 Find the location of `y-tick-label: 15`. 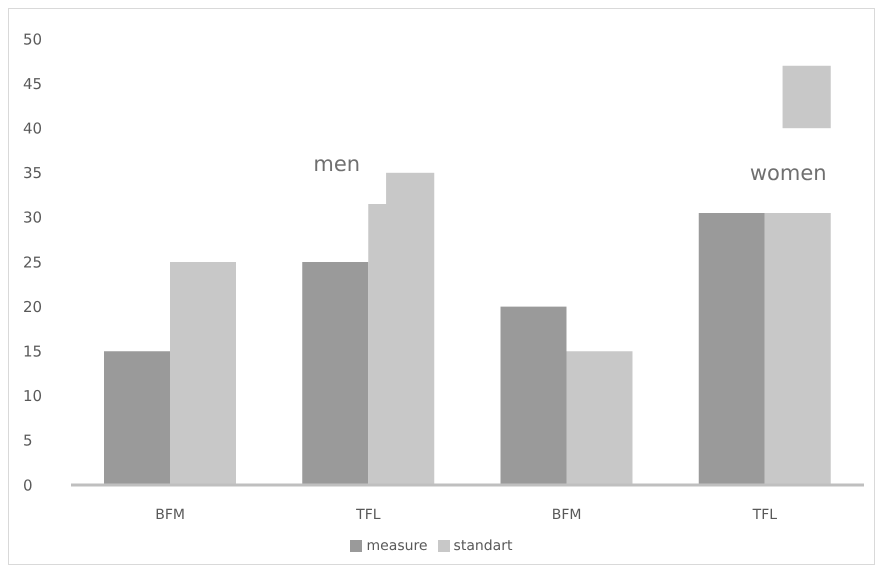

y-tick-label: 15 is located at coordinates (32, 351).